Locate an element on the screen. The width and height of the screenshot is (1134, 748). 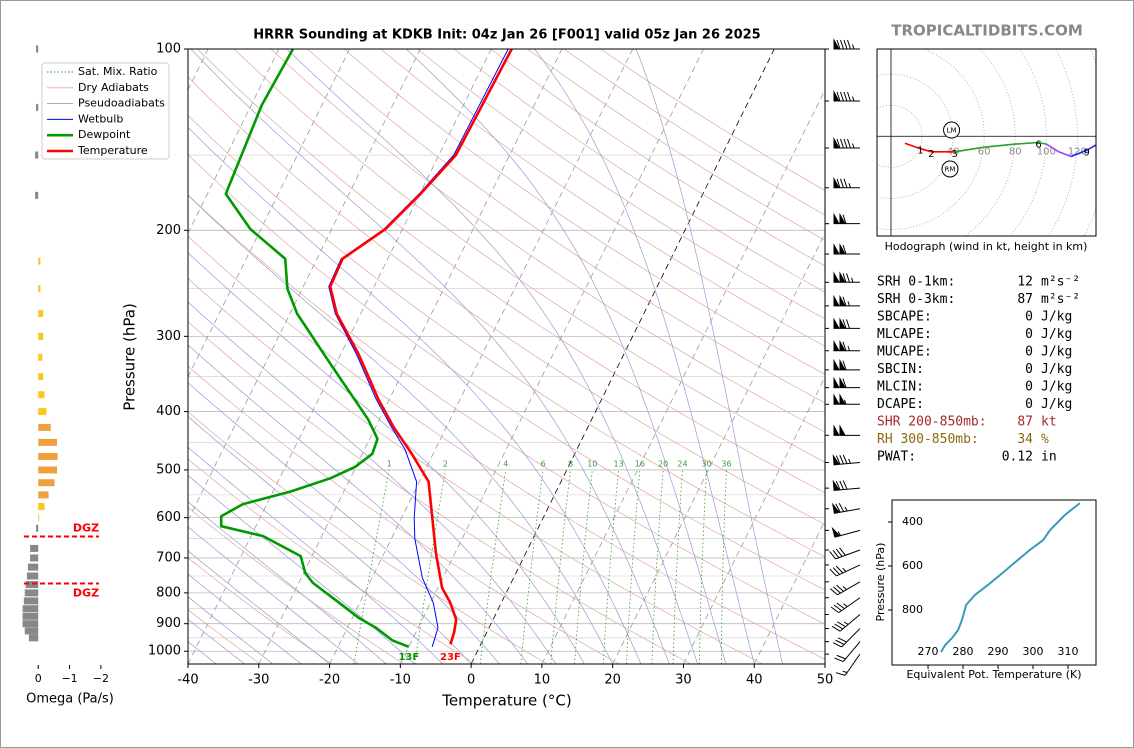
x-tick-label: 290 is located at coordinates (998, 651).